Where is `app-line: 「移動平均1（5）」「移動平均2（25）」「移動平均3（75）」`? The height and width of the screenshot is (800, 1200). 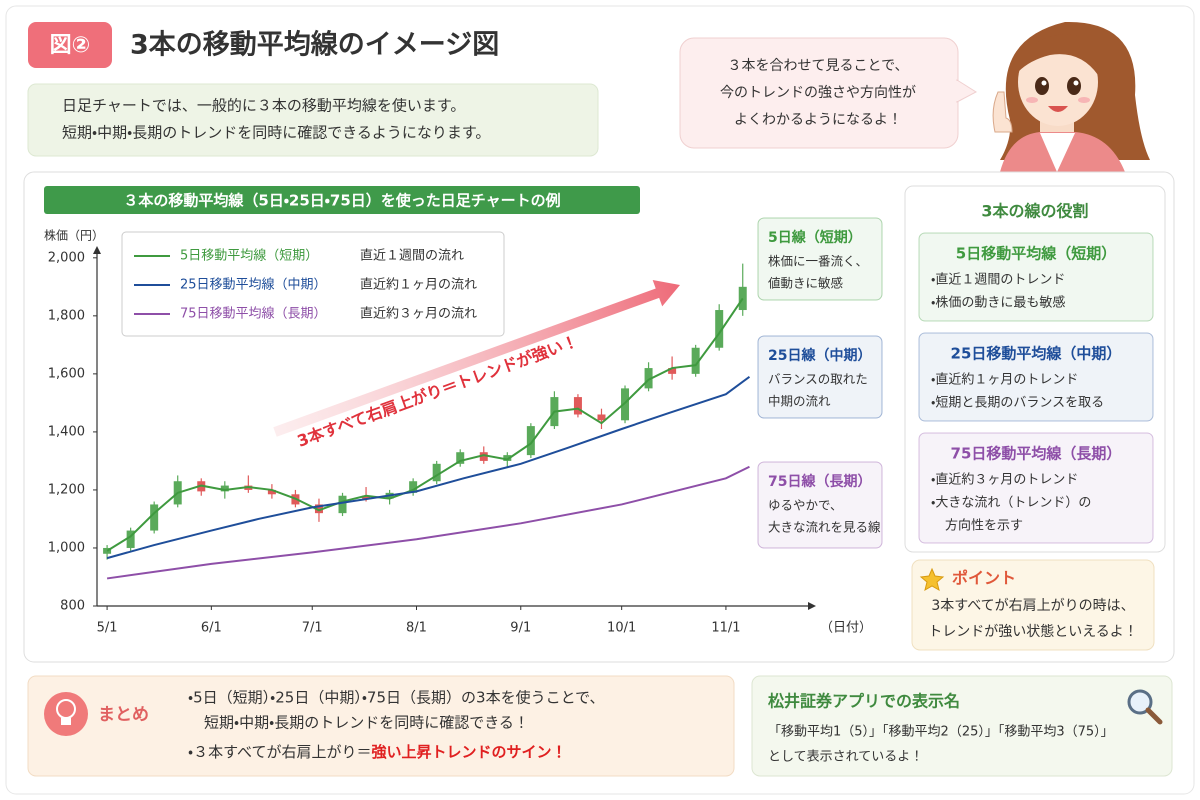
app-line: 「移動平均1（5）」「移動平均2（25）」「移動平均3（75）」 is located at coordinates (941, 732).